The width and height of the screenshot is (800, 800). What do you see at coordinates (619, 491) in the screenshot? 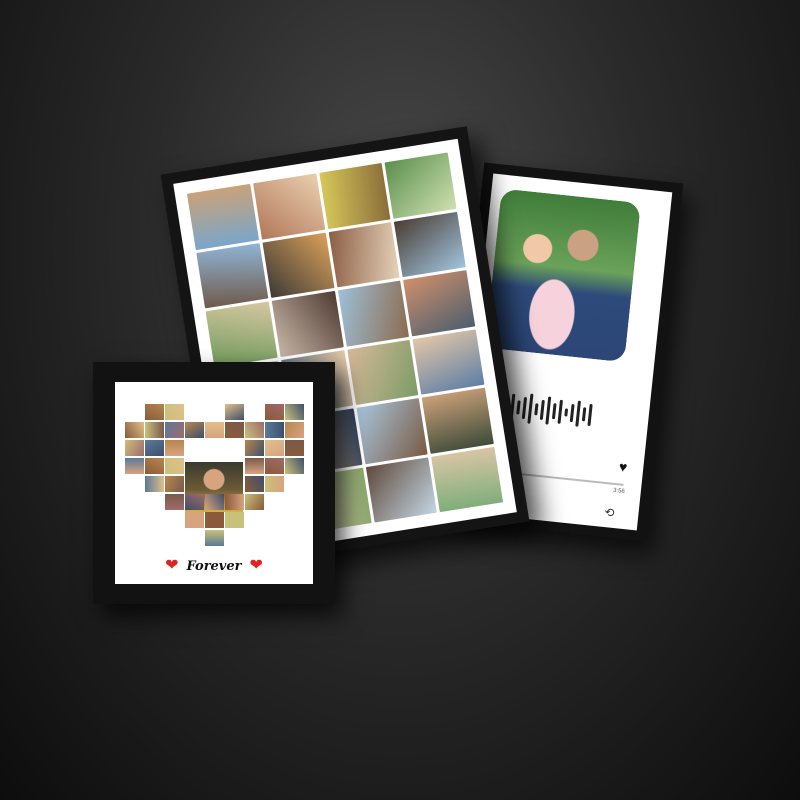
I see `track-time: 3:56` at bounding box center [619, 491].